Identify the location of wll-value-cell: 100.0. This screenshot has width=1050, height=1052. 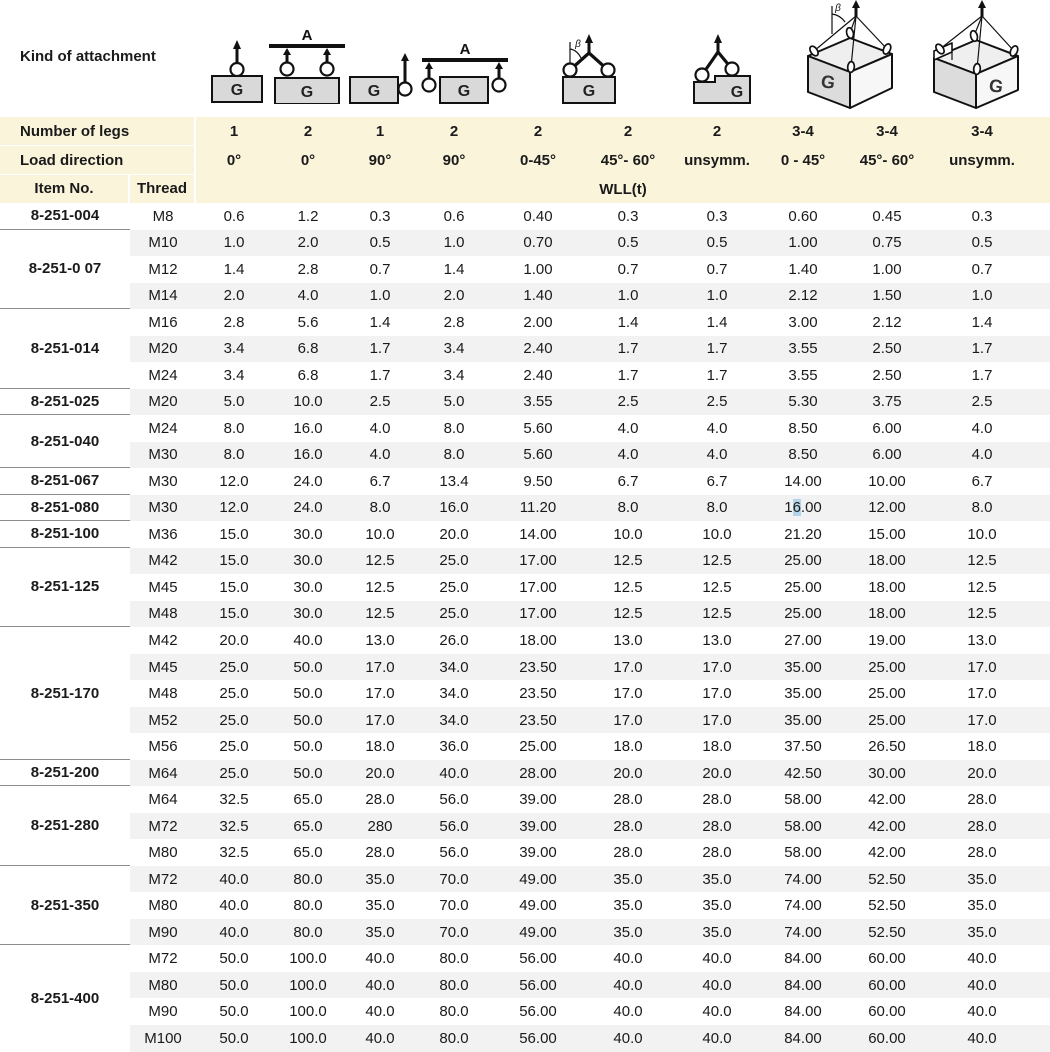
(308, 1038).